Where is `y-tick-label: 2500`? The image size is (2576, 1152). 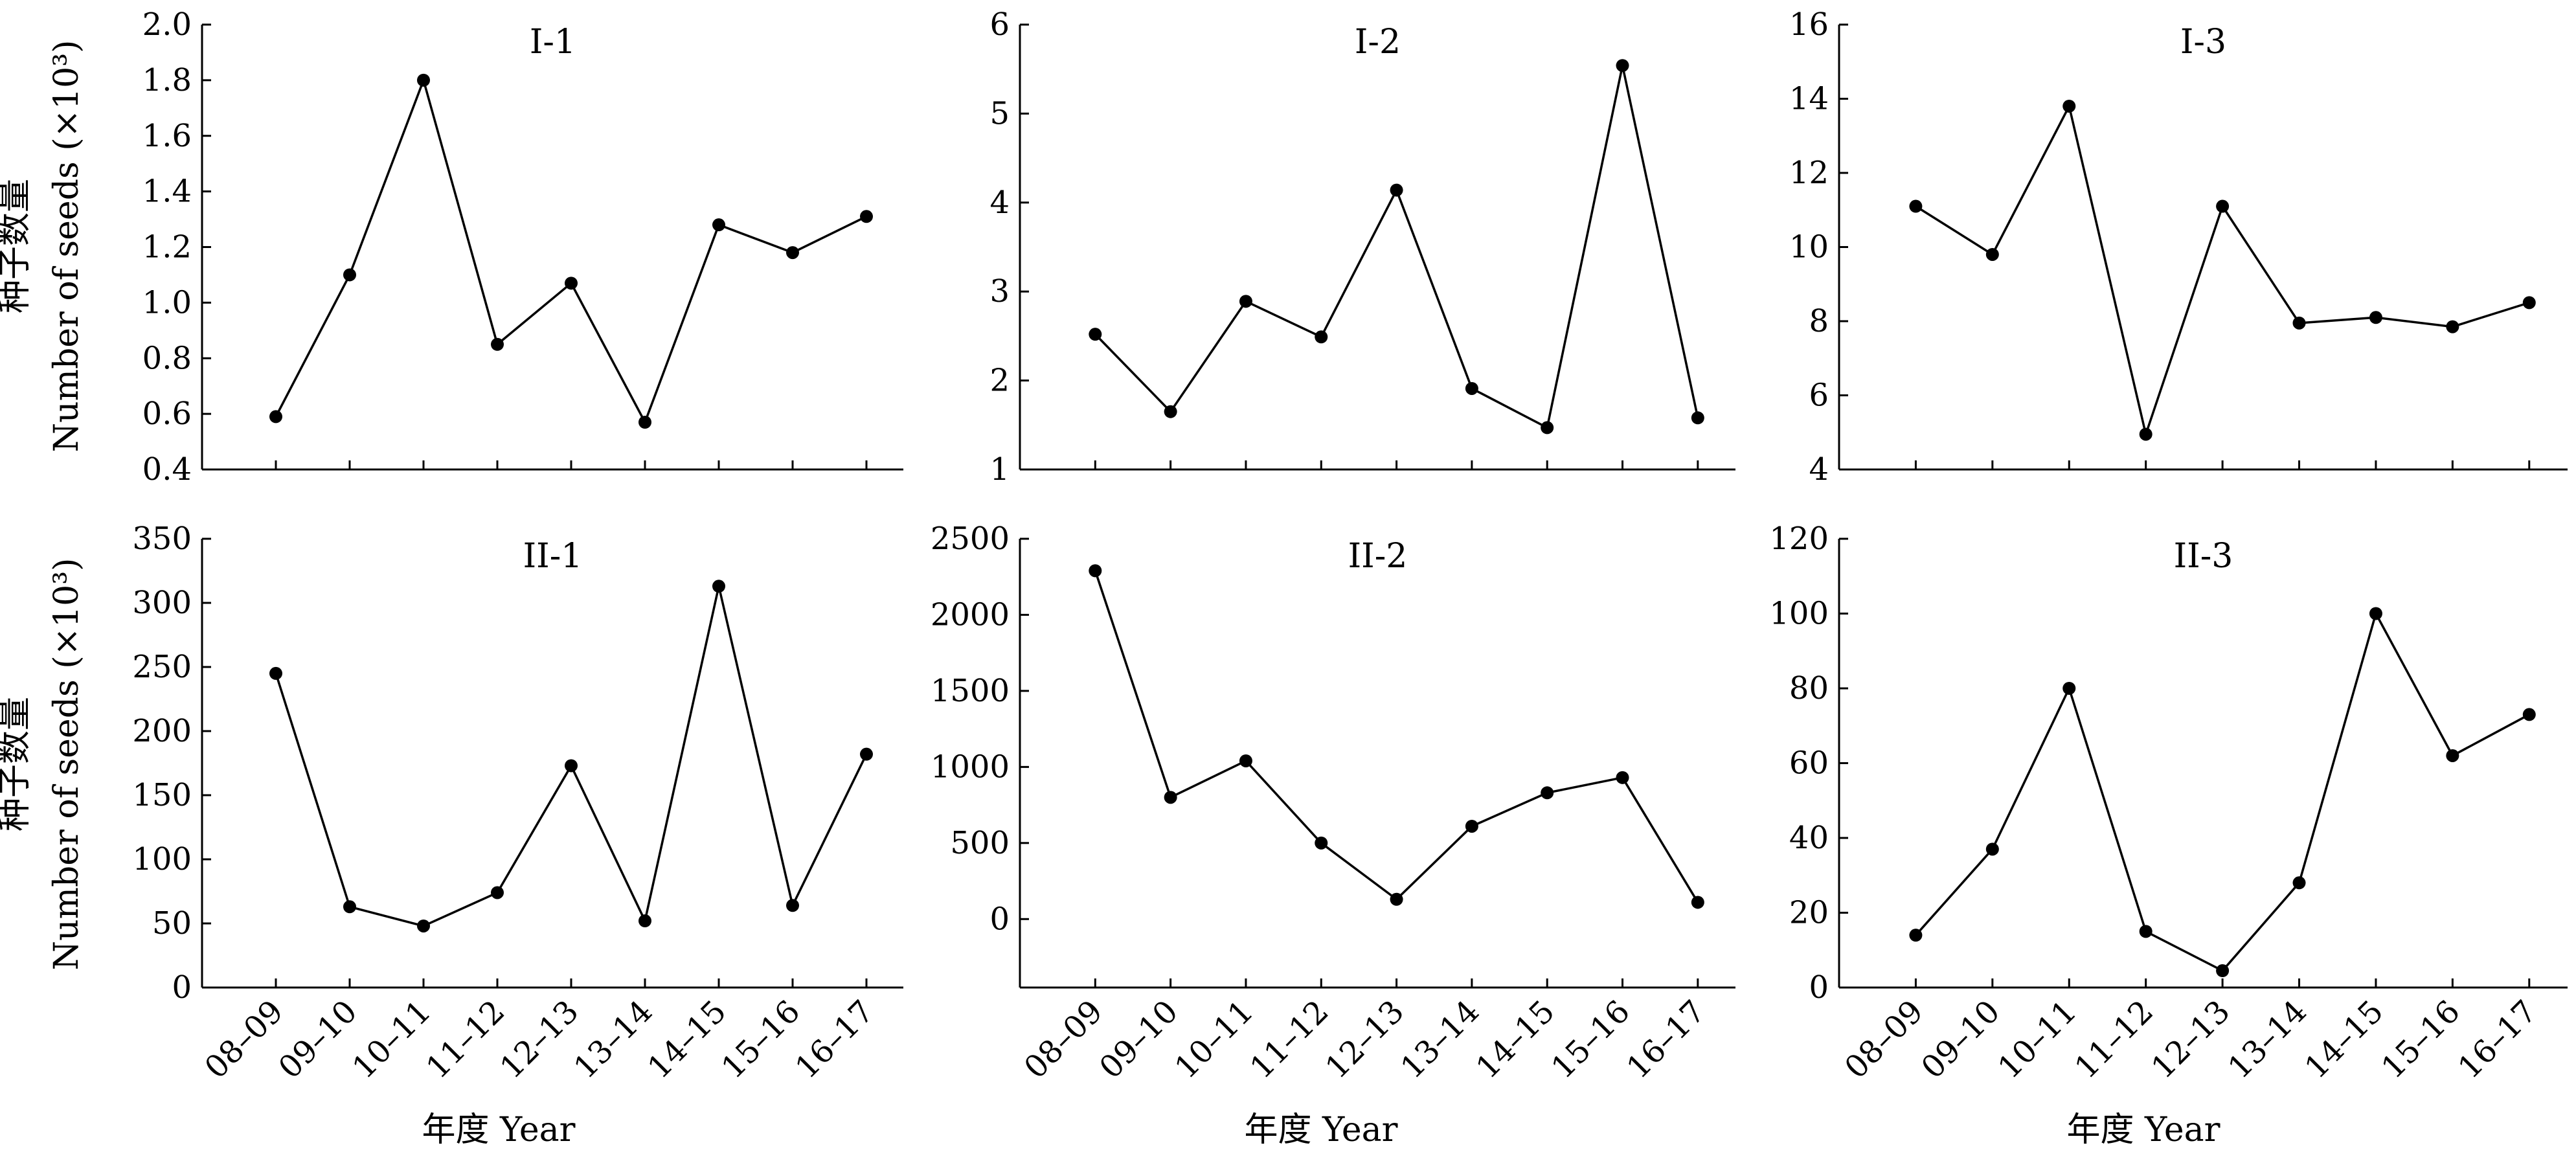 y-tick-label: 2500 is located at coordinates (970, 539).